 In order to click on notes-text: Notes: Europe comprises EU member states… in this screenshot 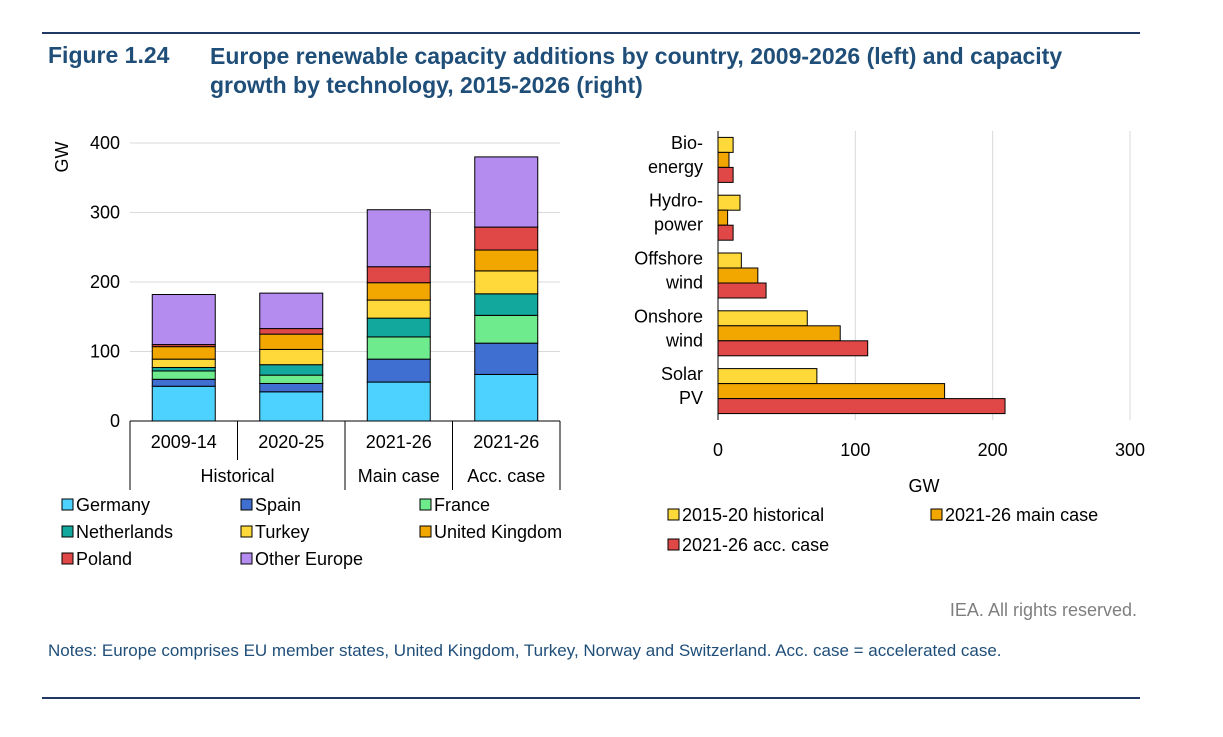, I will do `click(525, 650)`.